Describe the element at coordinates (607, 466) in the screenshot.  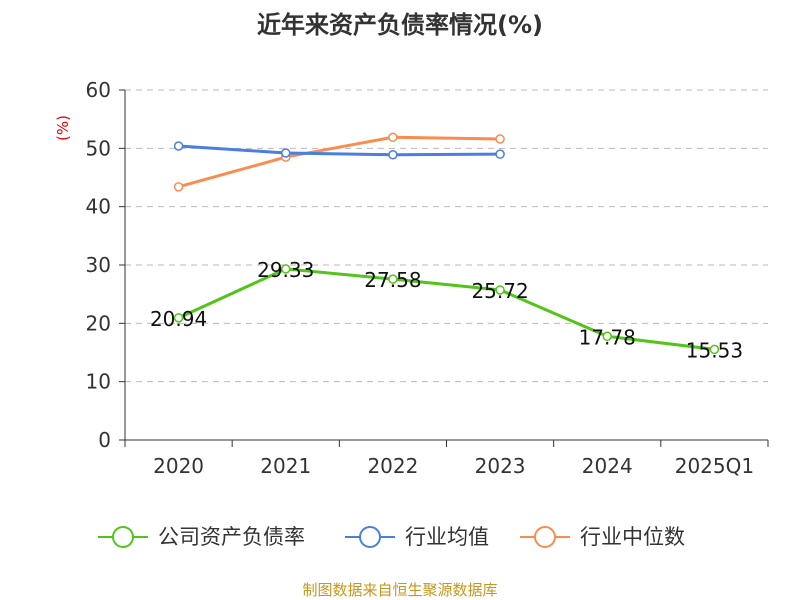
I see `x-tick-label: 2024` at that location.